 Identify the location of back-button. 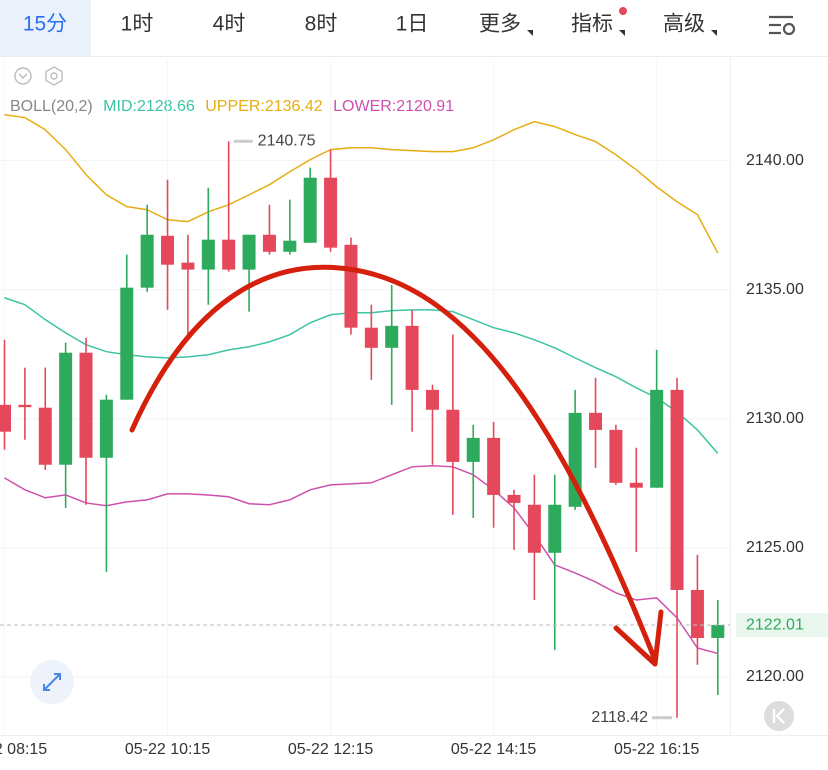
(779, 716).